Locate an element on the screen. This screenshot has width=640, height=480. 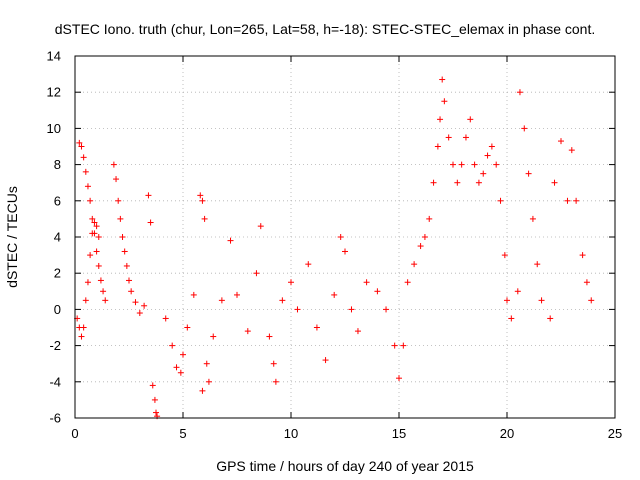
y-tick-label: 10 is located at coordinates (54, 128).